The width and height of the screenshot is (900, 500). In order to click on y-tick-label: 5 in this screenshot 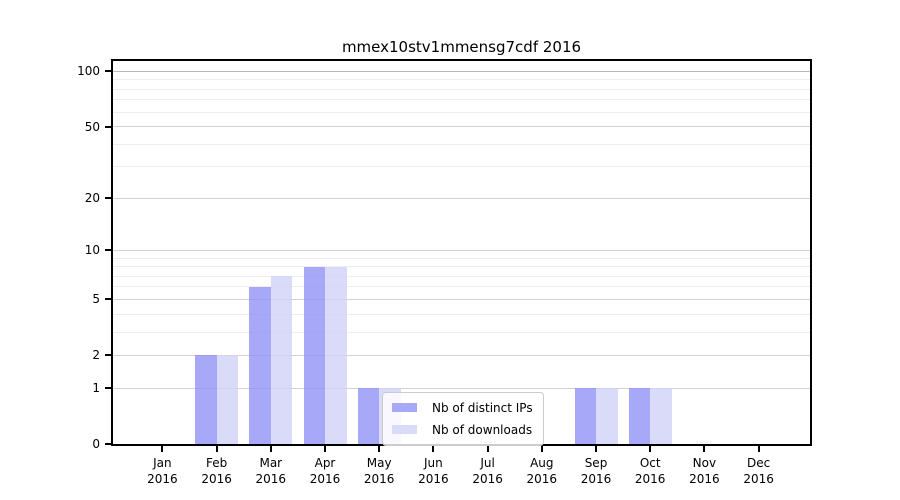, I will do `click(96, 299)`.